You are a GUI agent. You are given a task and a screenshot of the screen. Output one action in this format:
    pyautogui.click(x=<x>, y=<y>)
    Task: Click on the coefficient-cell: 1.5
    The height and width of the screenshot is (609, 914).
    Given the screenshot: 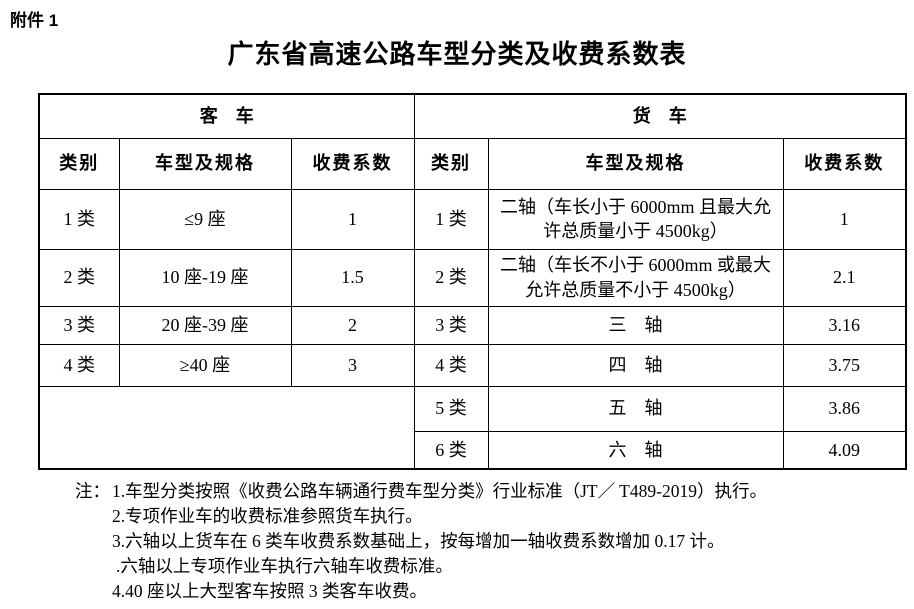 What is the action you would take?
    pyautogui.click(x=352, y=277)
    